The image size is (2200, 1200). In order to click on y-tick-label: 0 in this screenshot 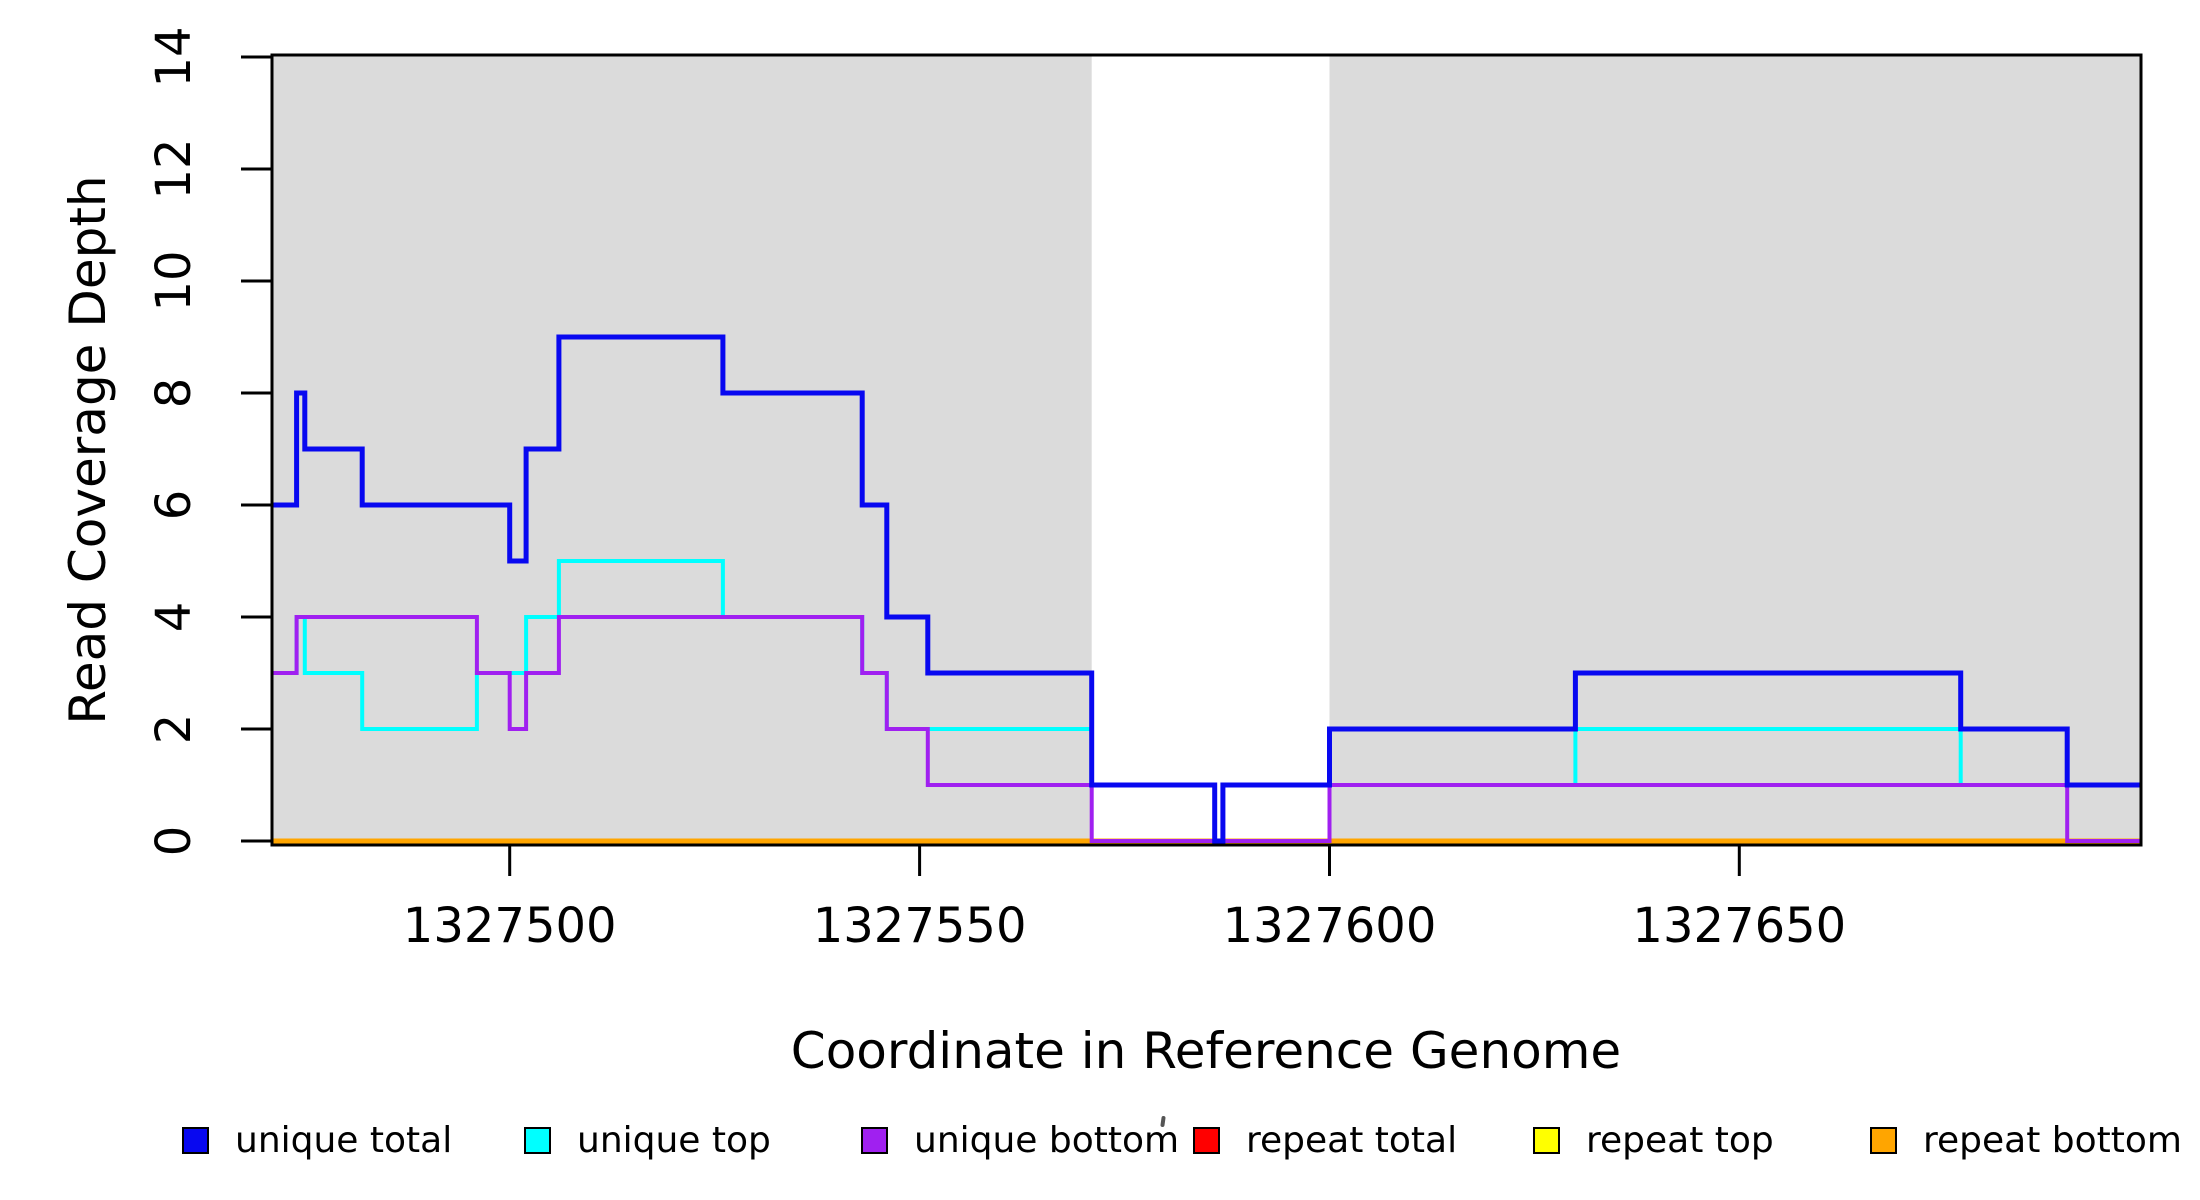, I will do `click(174, 841)`.